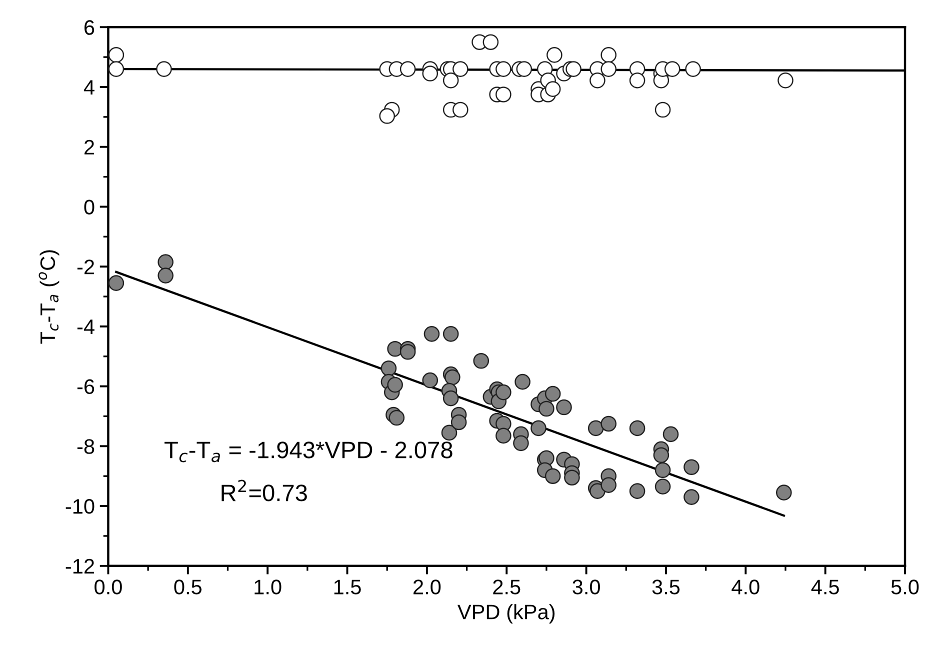  I want to click on x-tick-label: 2.0, so click(427, 587).